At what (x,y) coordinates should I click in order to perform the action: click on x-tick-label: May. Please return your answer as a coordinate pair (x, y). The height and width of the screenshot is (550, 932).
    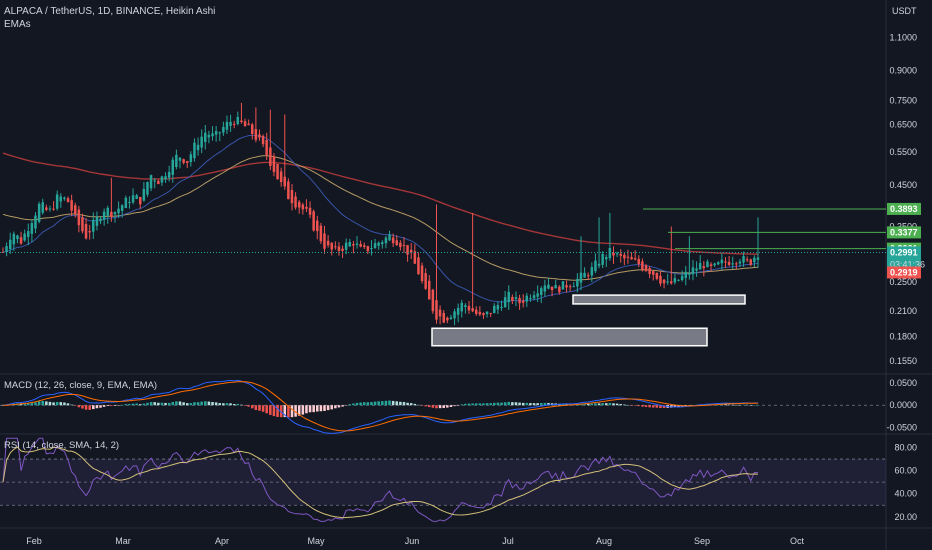
    Looking at the image, I should click on (316, 541).